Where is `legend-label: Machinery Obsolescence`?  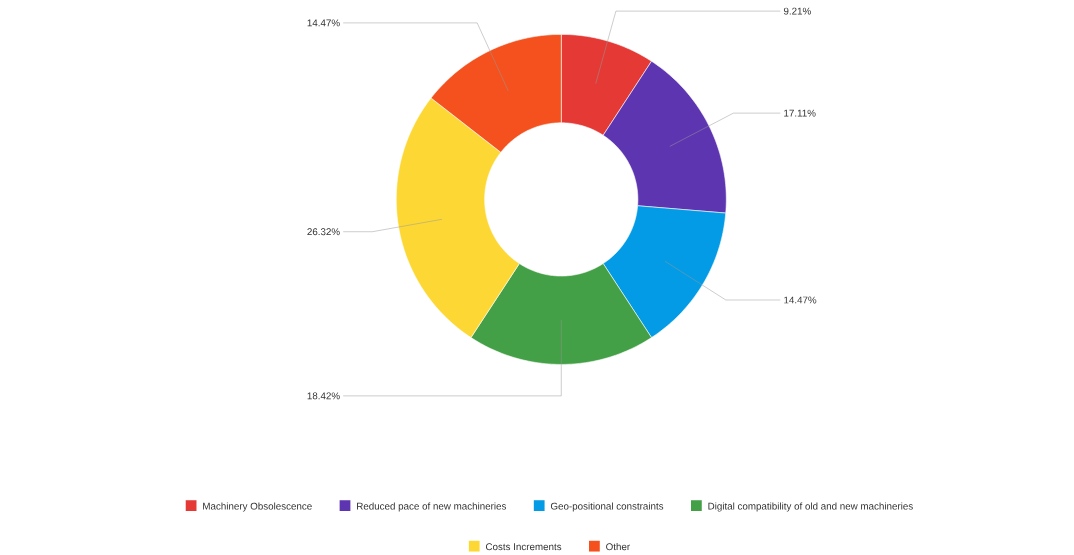
legend-label: Machinery Obsolescence is located at coordinates (257, 507).